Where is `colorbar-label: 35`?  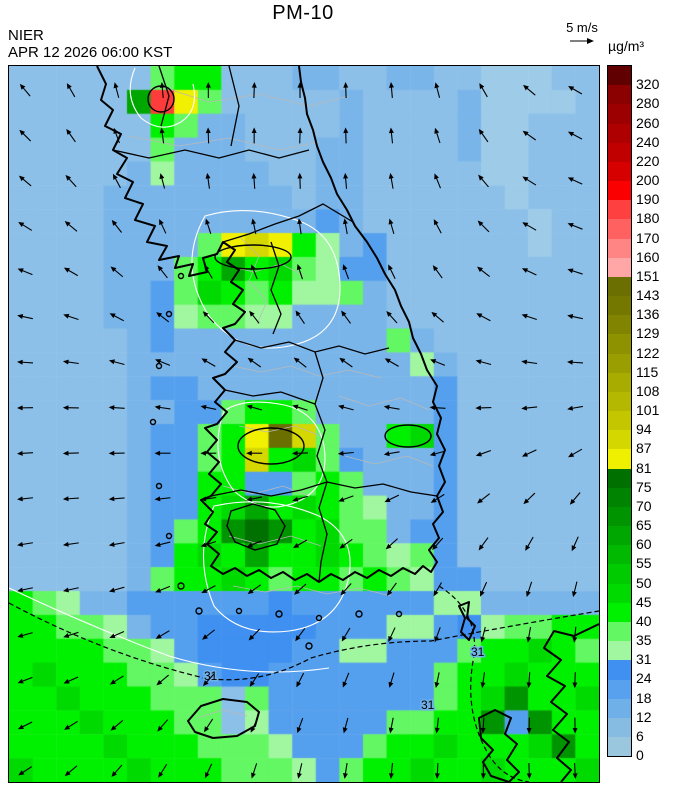 colorbar-label: 35 is located at coordinates (644, 640).